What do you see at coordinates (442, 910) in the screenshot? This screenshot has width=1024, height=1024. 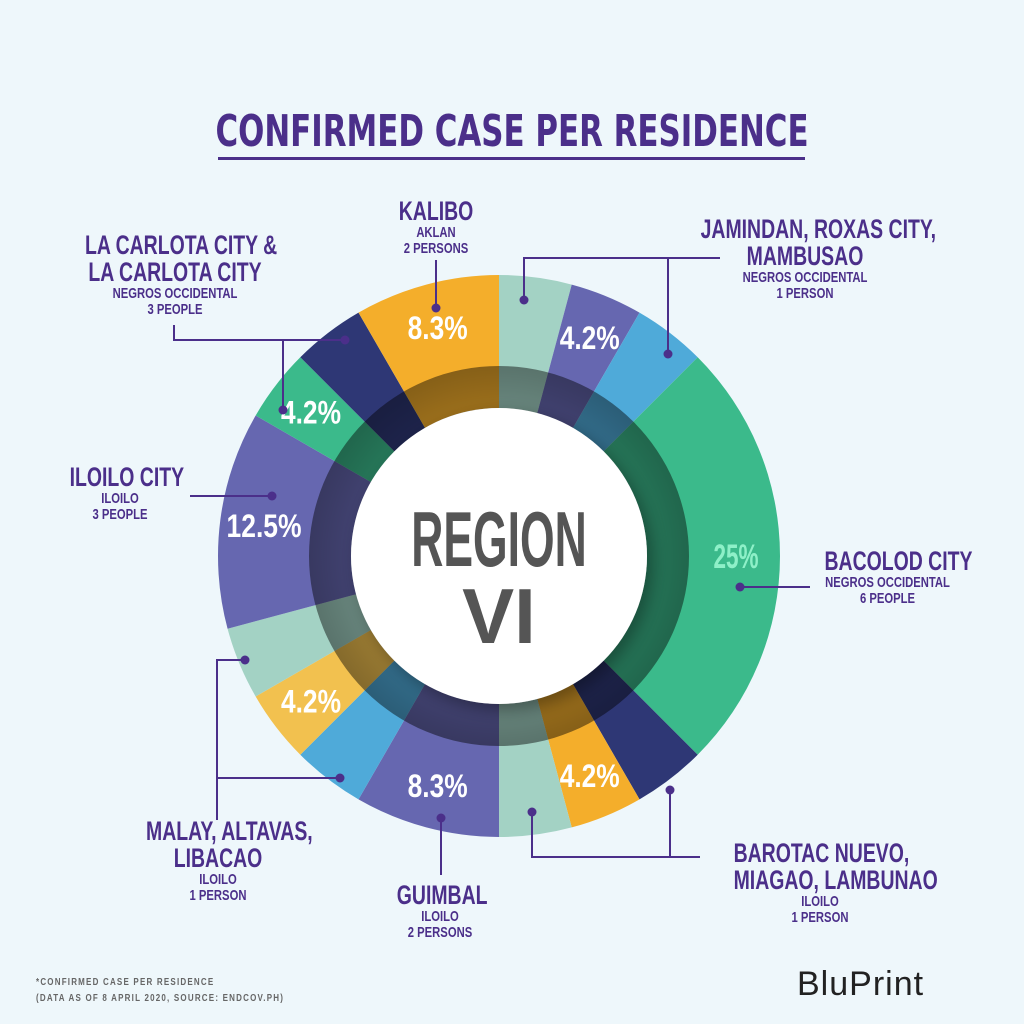 I see `label-guimbal: GUIMBAL ILOILO 2 PERSONS` at bounding box center [442, 910].